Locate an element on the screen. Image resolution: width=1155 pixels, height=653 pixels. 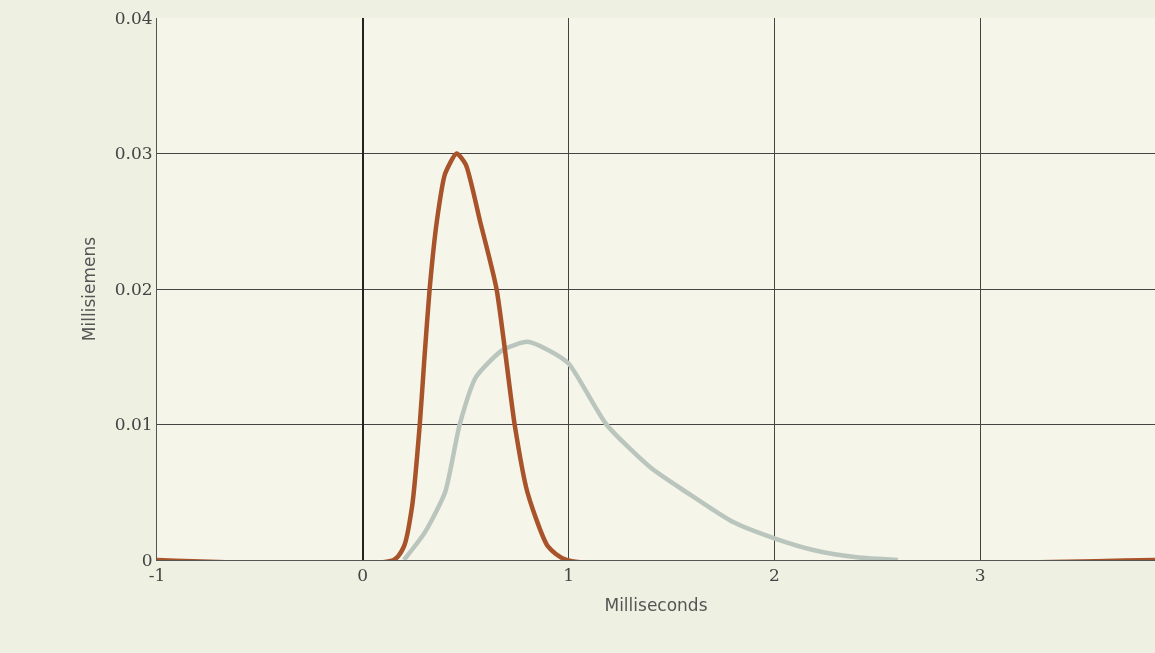
x-tick-label: 1 is located at coordinates (568, 575).